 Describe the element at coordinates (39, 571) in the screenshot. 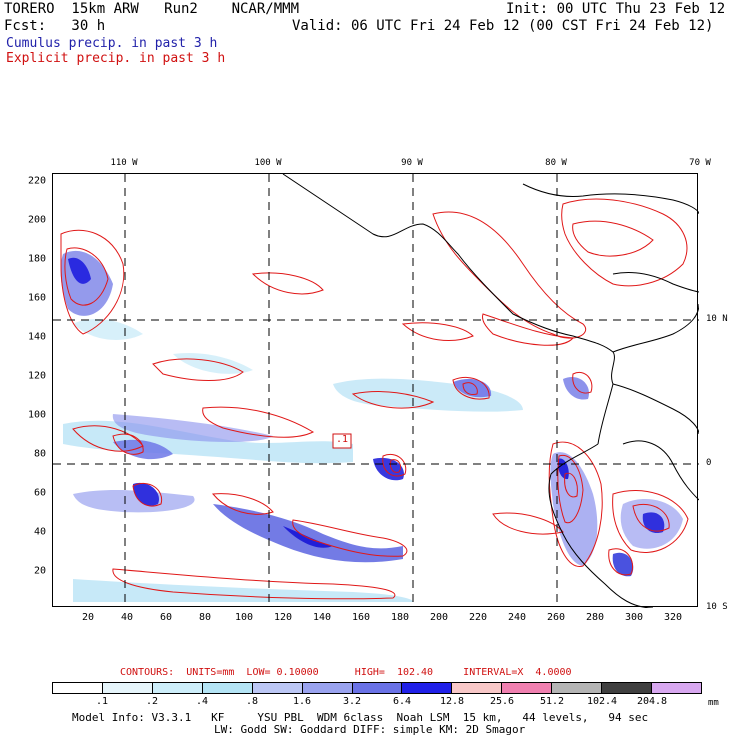

I see `y-tick: 20` at that location.